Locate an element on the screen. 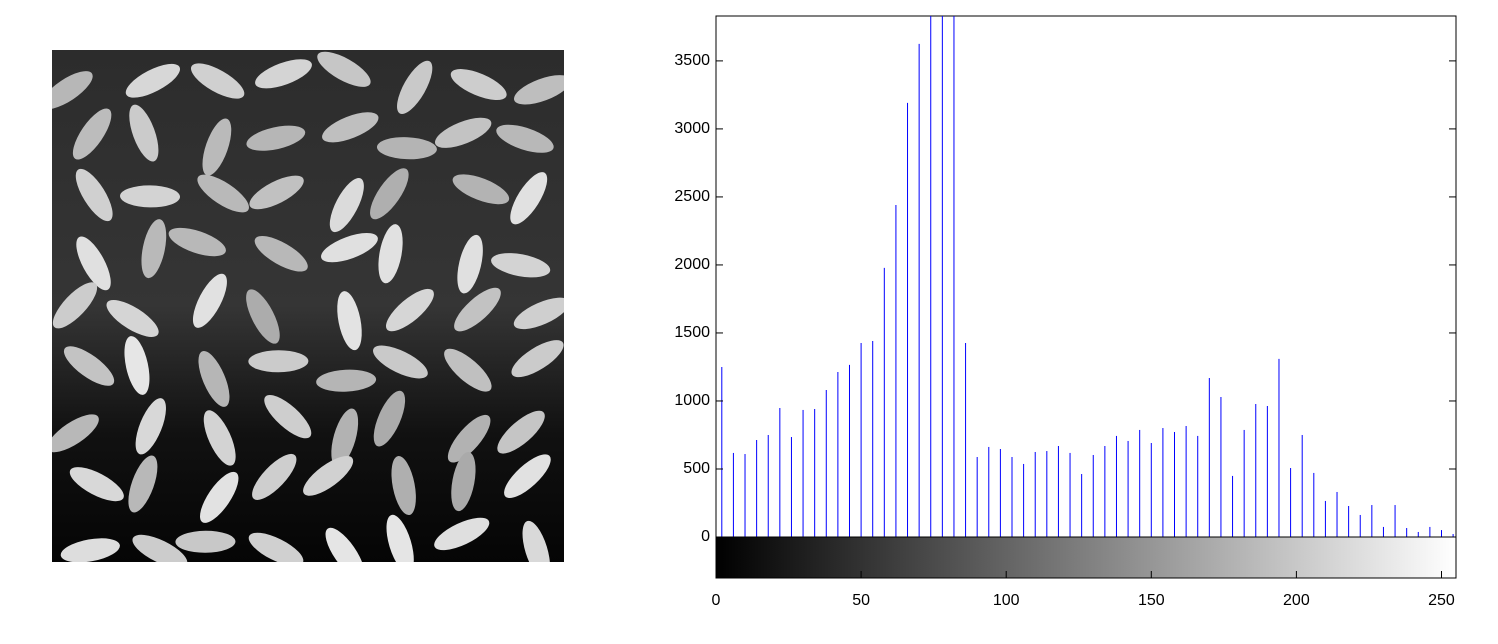  x-tick-label: 0 is located at coordinates (716, 600).